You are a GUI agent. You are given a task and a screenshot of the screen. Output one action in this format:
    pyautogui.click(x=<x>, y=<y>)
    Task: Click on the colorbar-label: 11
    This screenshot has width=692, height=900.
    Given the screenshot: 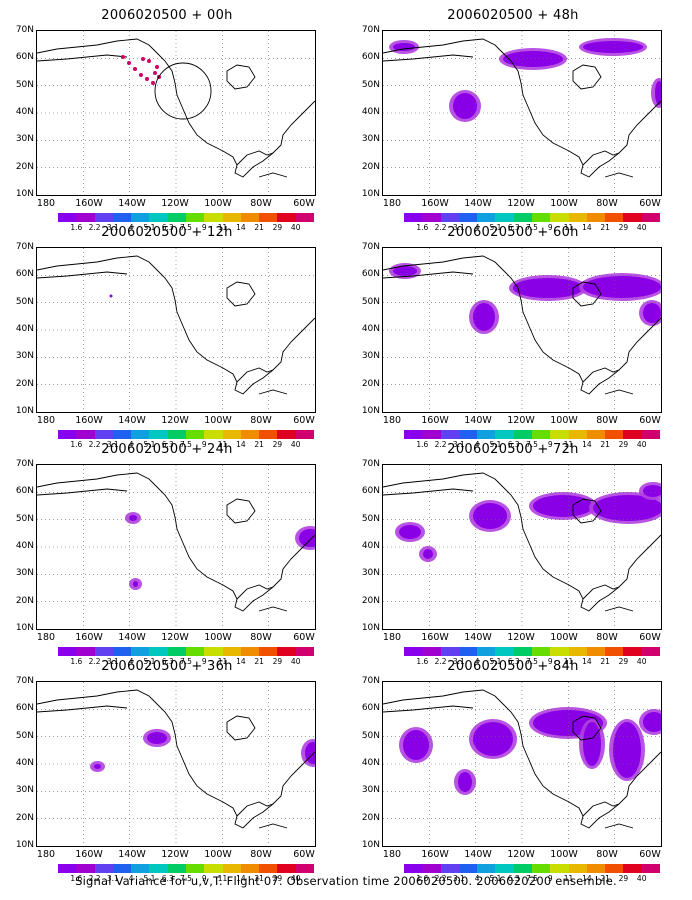 What is the action you would take?
    pyautogui.click(x=568, y=661)
    